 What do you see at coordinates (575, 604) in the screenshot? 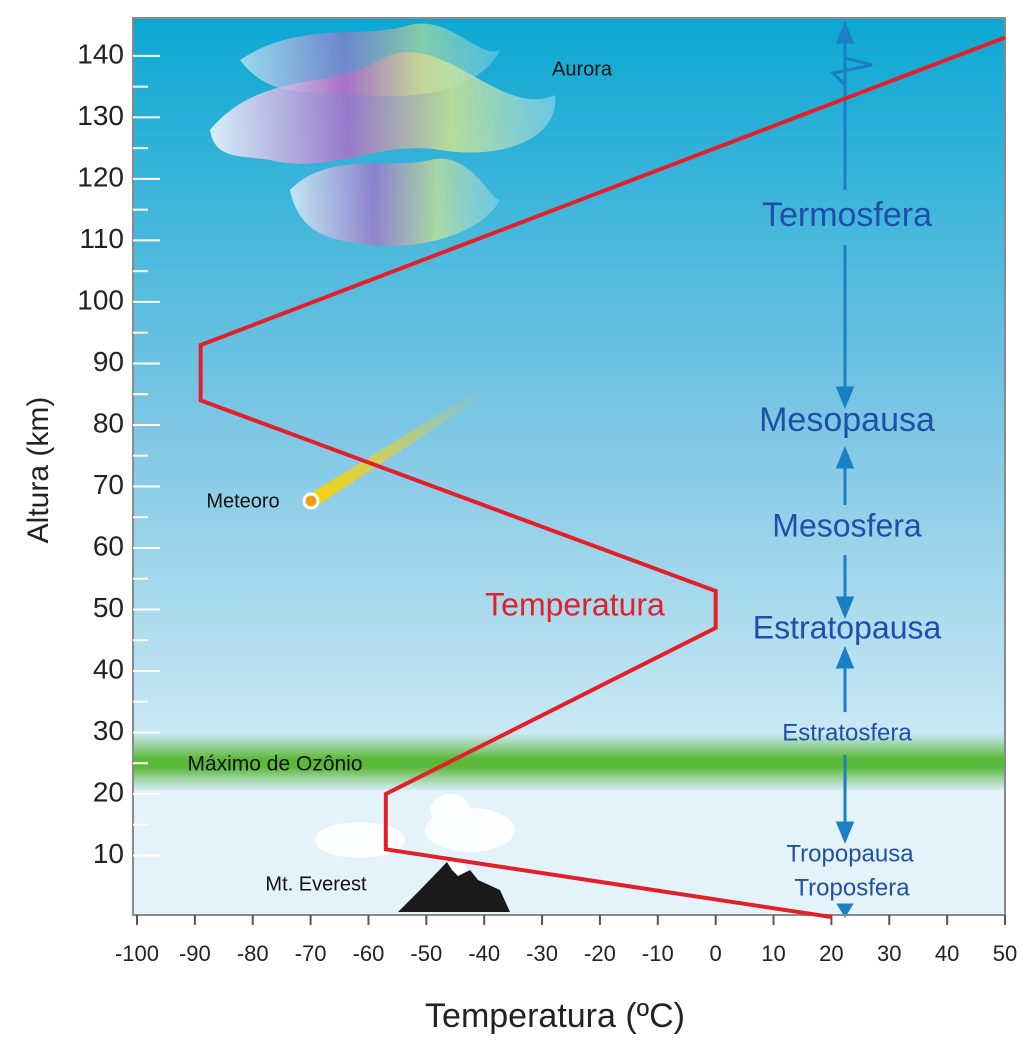
I see `series-label: Temperatura` at bounding box center [575, 604].